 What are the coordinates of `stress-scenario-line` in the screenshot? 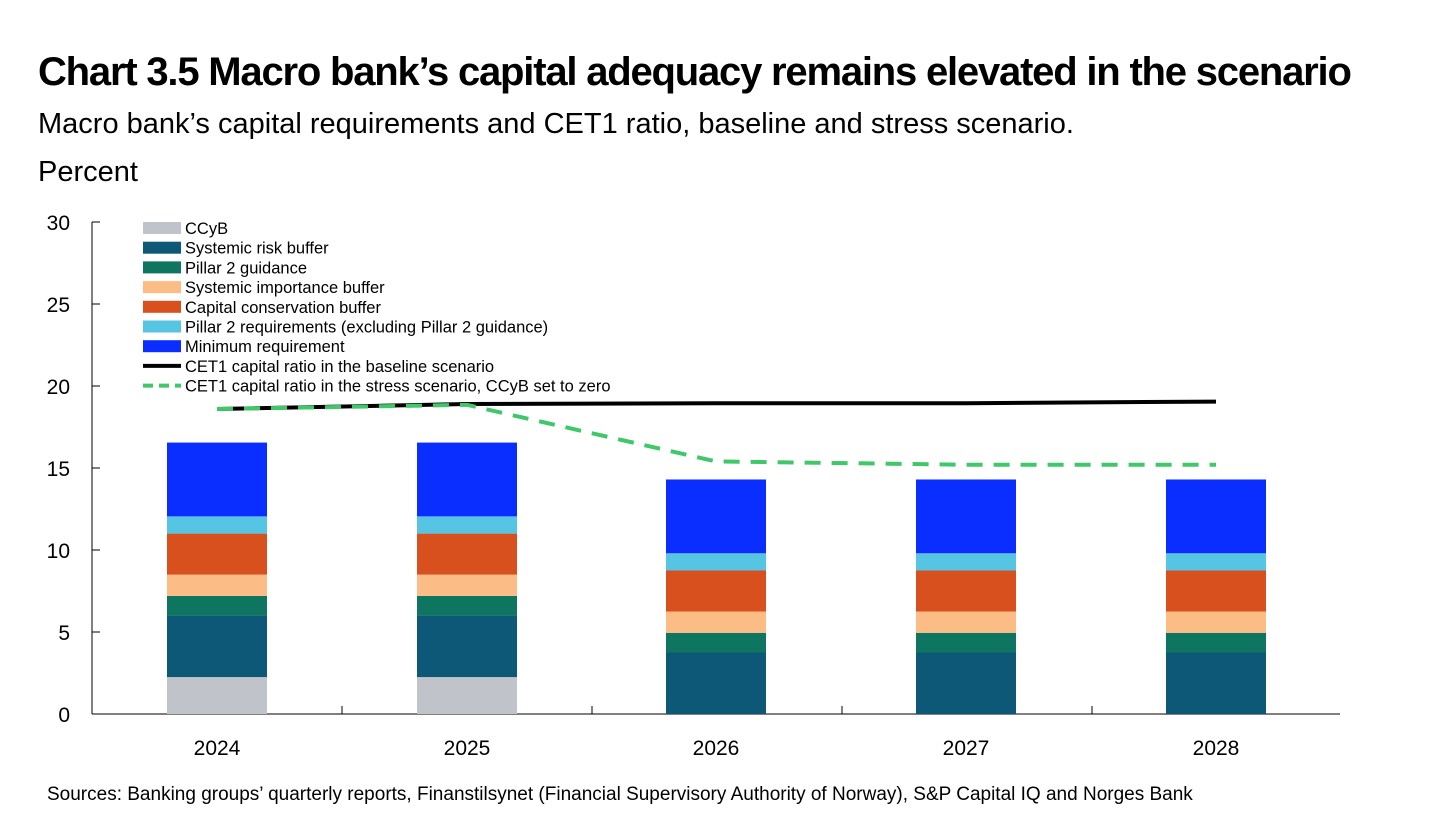 It's located at (716, 434).